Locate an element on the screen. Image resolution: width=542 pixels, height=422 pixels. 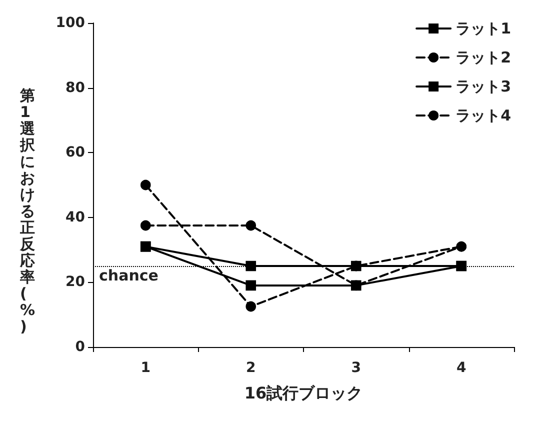
y-tick-label: 80 is located at coordinates (76, 88).